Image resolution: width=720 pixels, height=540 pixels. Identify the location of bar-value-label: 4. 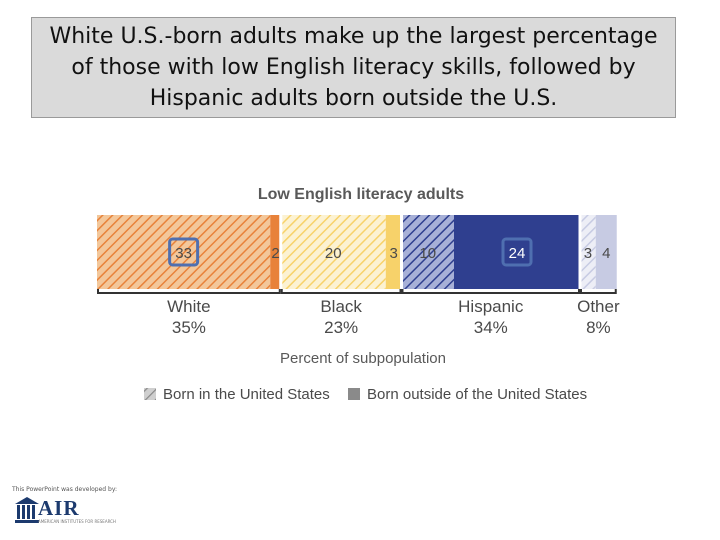
(606, 253).